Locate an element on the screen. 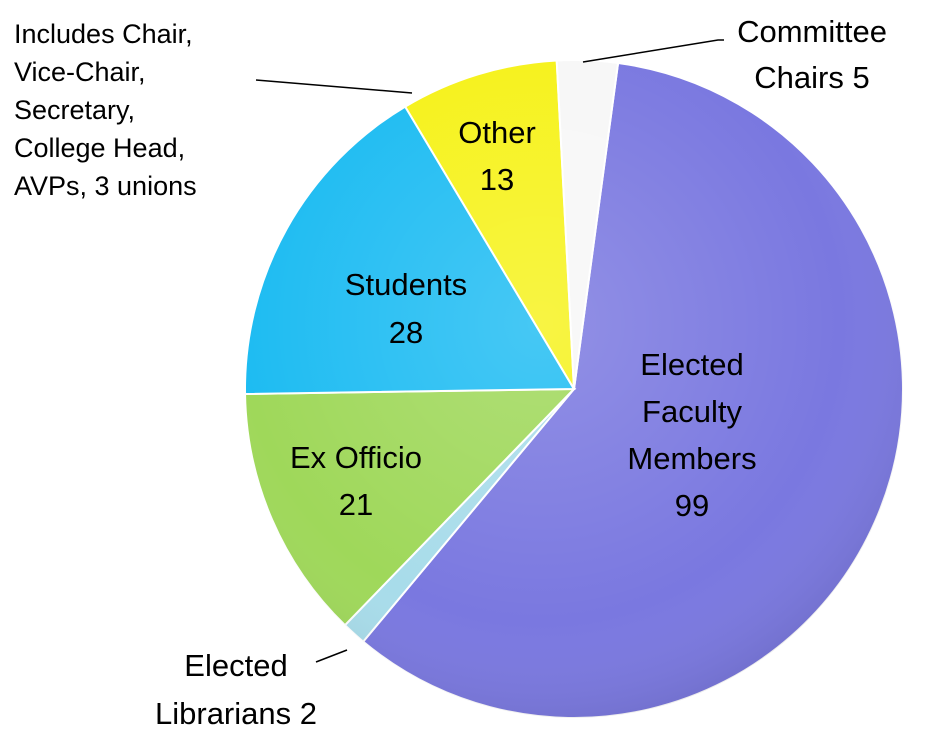 The height and width of the screenshot is (729, 934). slice-label-line: Chairs 5 is located at coordinates (811, 77).